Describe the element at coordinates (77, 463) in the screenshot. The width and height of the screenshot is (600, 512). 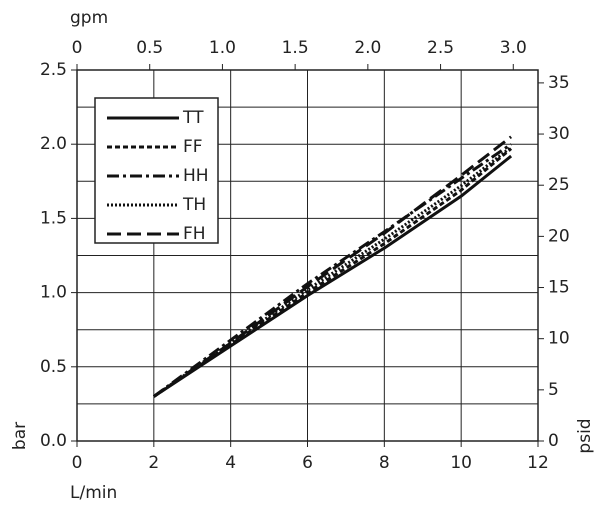
I see `x-tick-label: 0` at that location.